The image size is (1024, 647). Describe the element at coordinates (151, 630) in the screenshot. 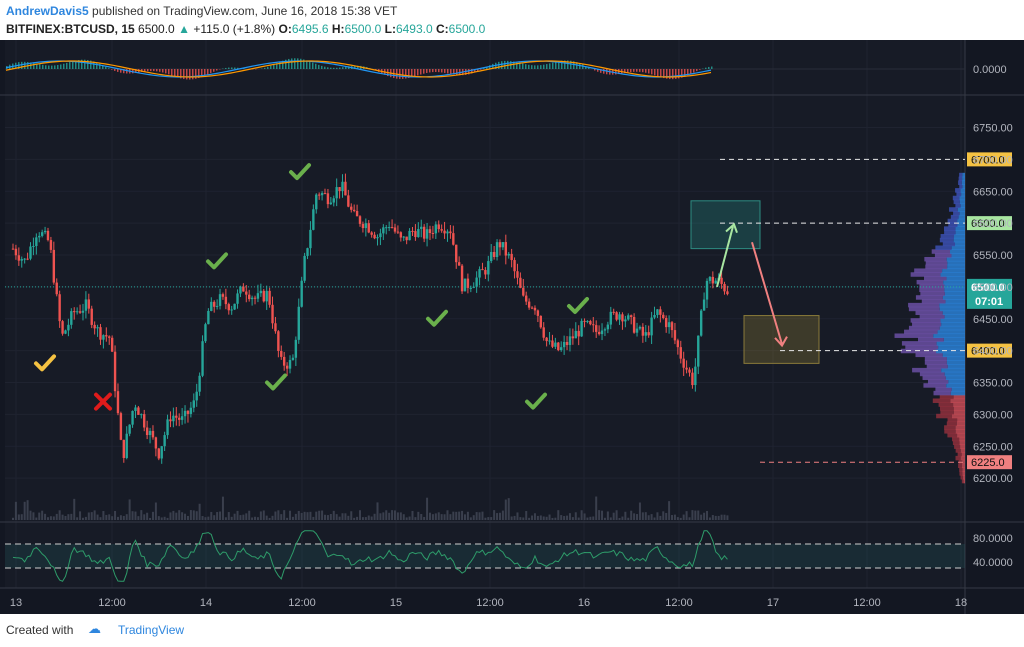

I see `tradingview-link: TradingView` at that location.